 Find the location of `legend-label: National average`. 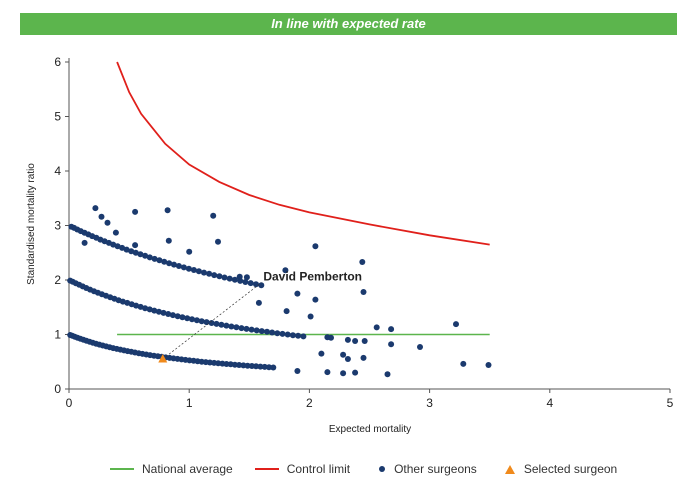

legend-label: National average is located at coordinates (187, 469).